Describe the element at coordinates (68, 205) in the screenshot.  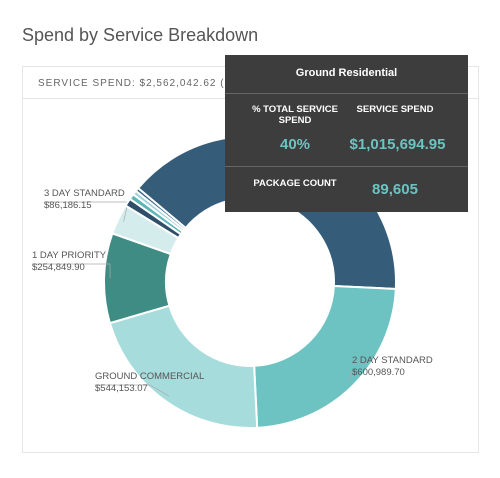
I see `slice-value-label: $86,186.15` at that location.